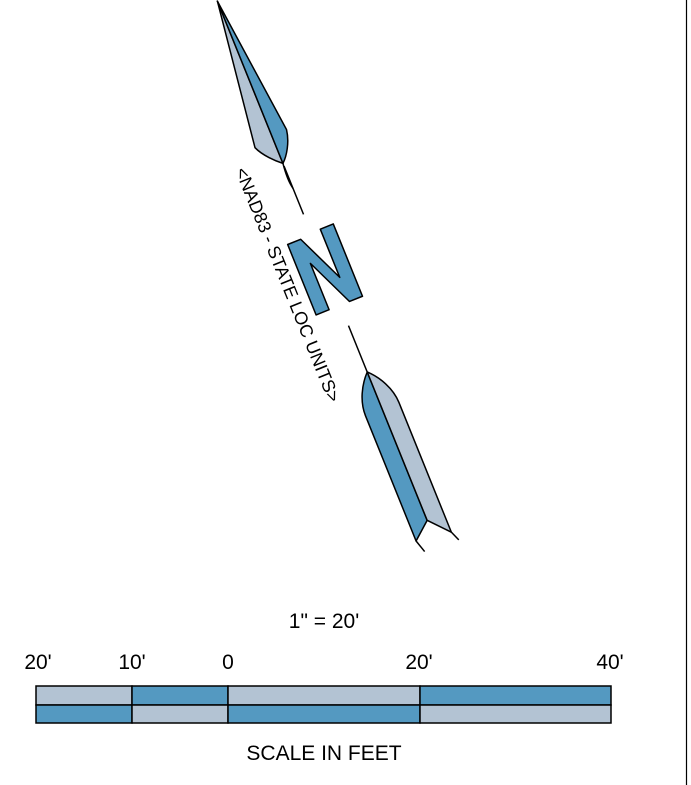  I want to click on arrow-lower-tail-right, so click(455, 536).